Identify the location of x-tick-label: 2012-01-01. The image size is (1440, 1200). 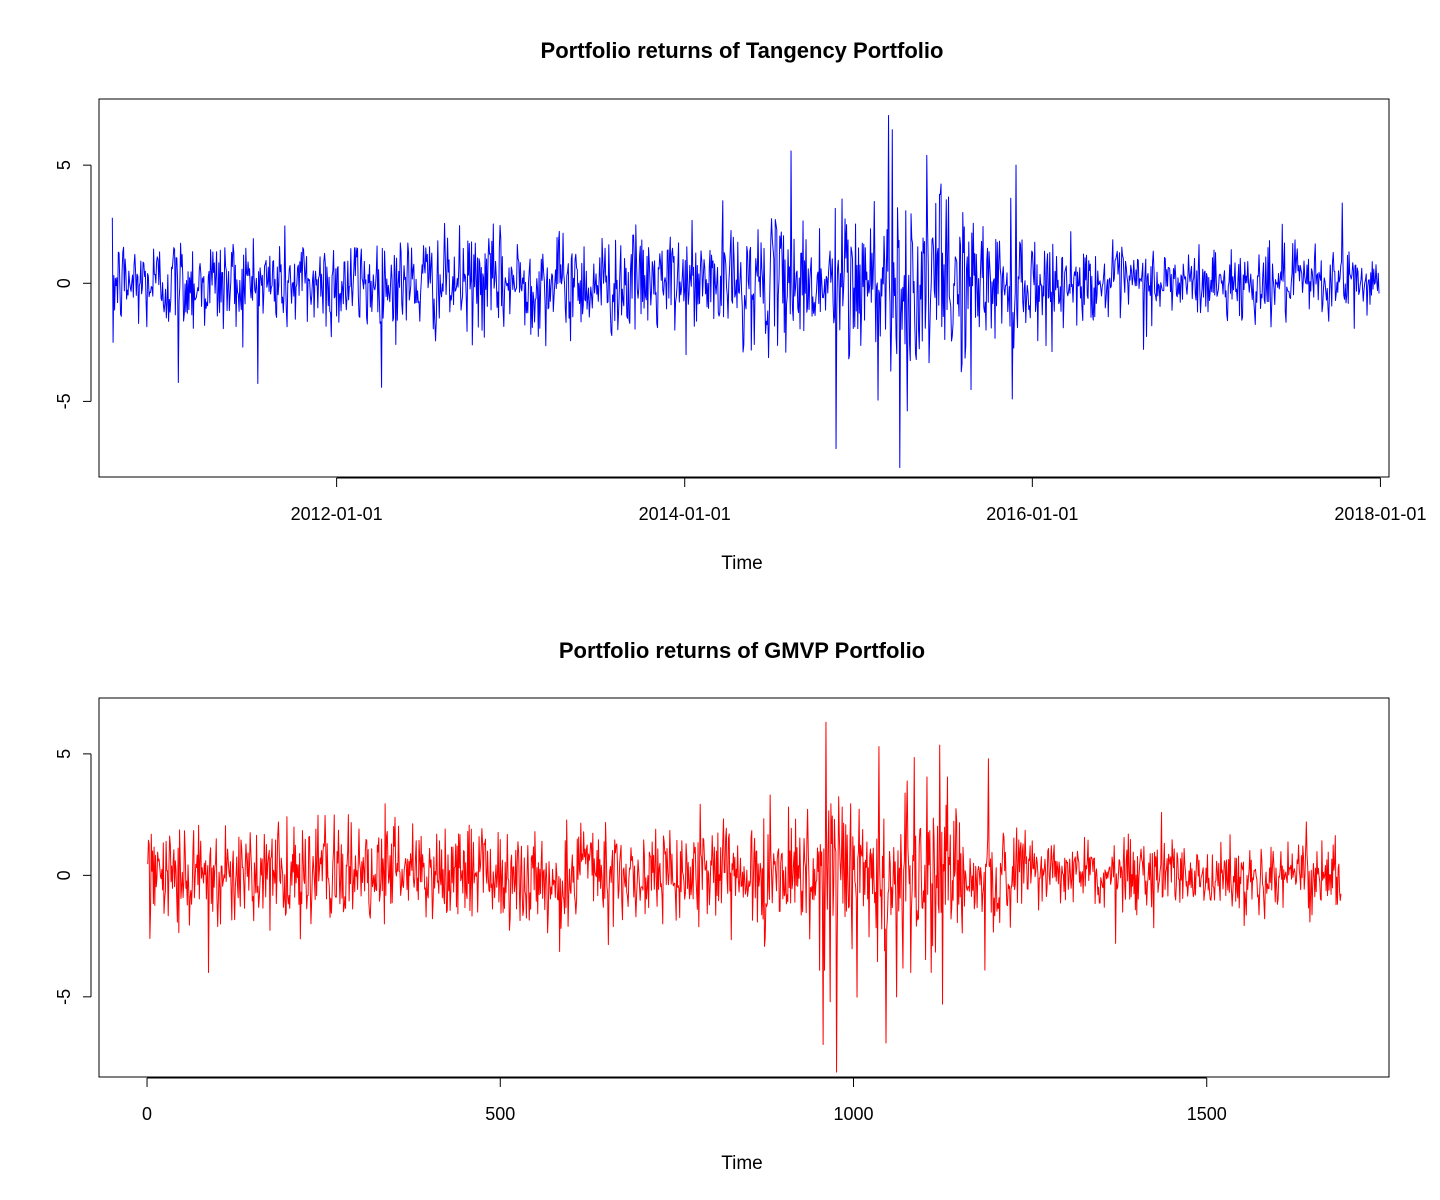
(337, 514).